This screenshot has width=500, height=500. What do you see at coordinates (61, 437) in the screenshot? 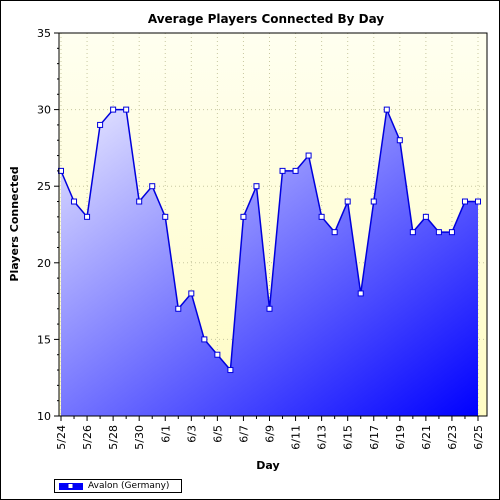
I see `x-tick-label: 5/24` at bounding box center [61, 437].